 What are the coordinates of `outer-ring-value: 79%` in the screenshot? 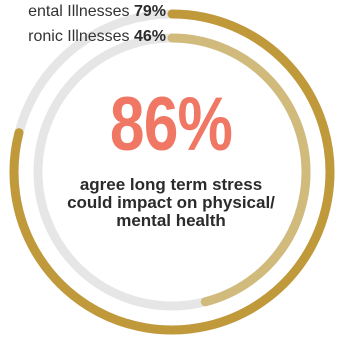 It's located at (149, 11).